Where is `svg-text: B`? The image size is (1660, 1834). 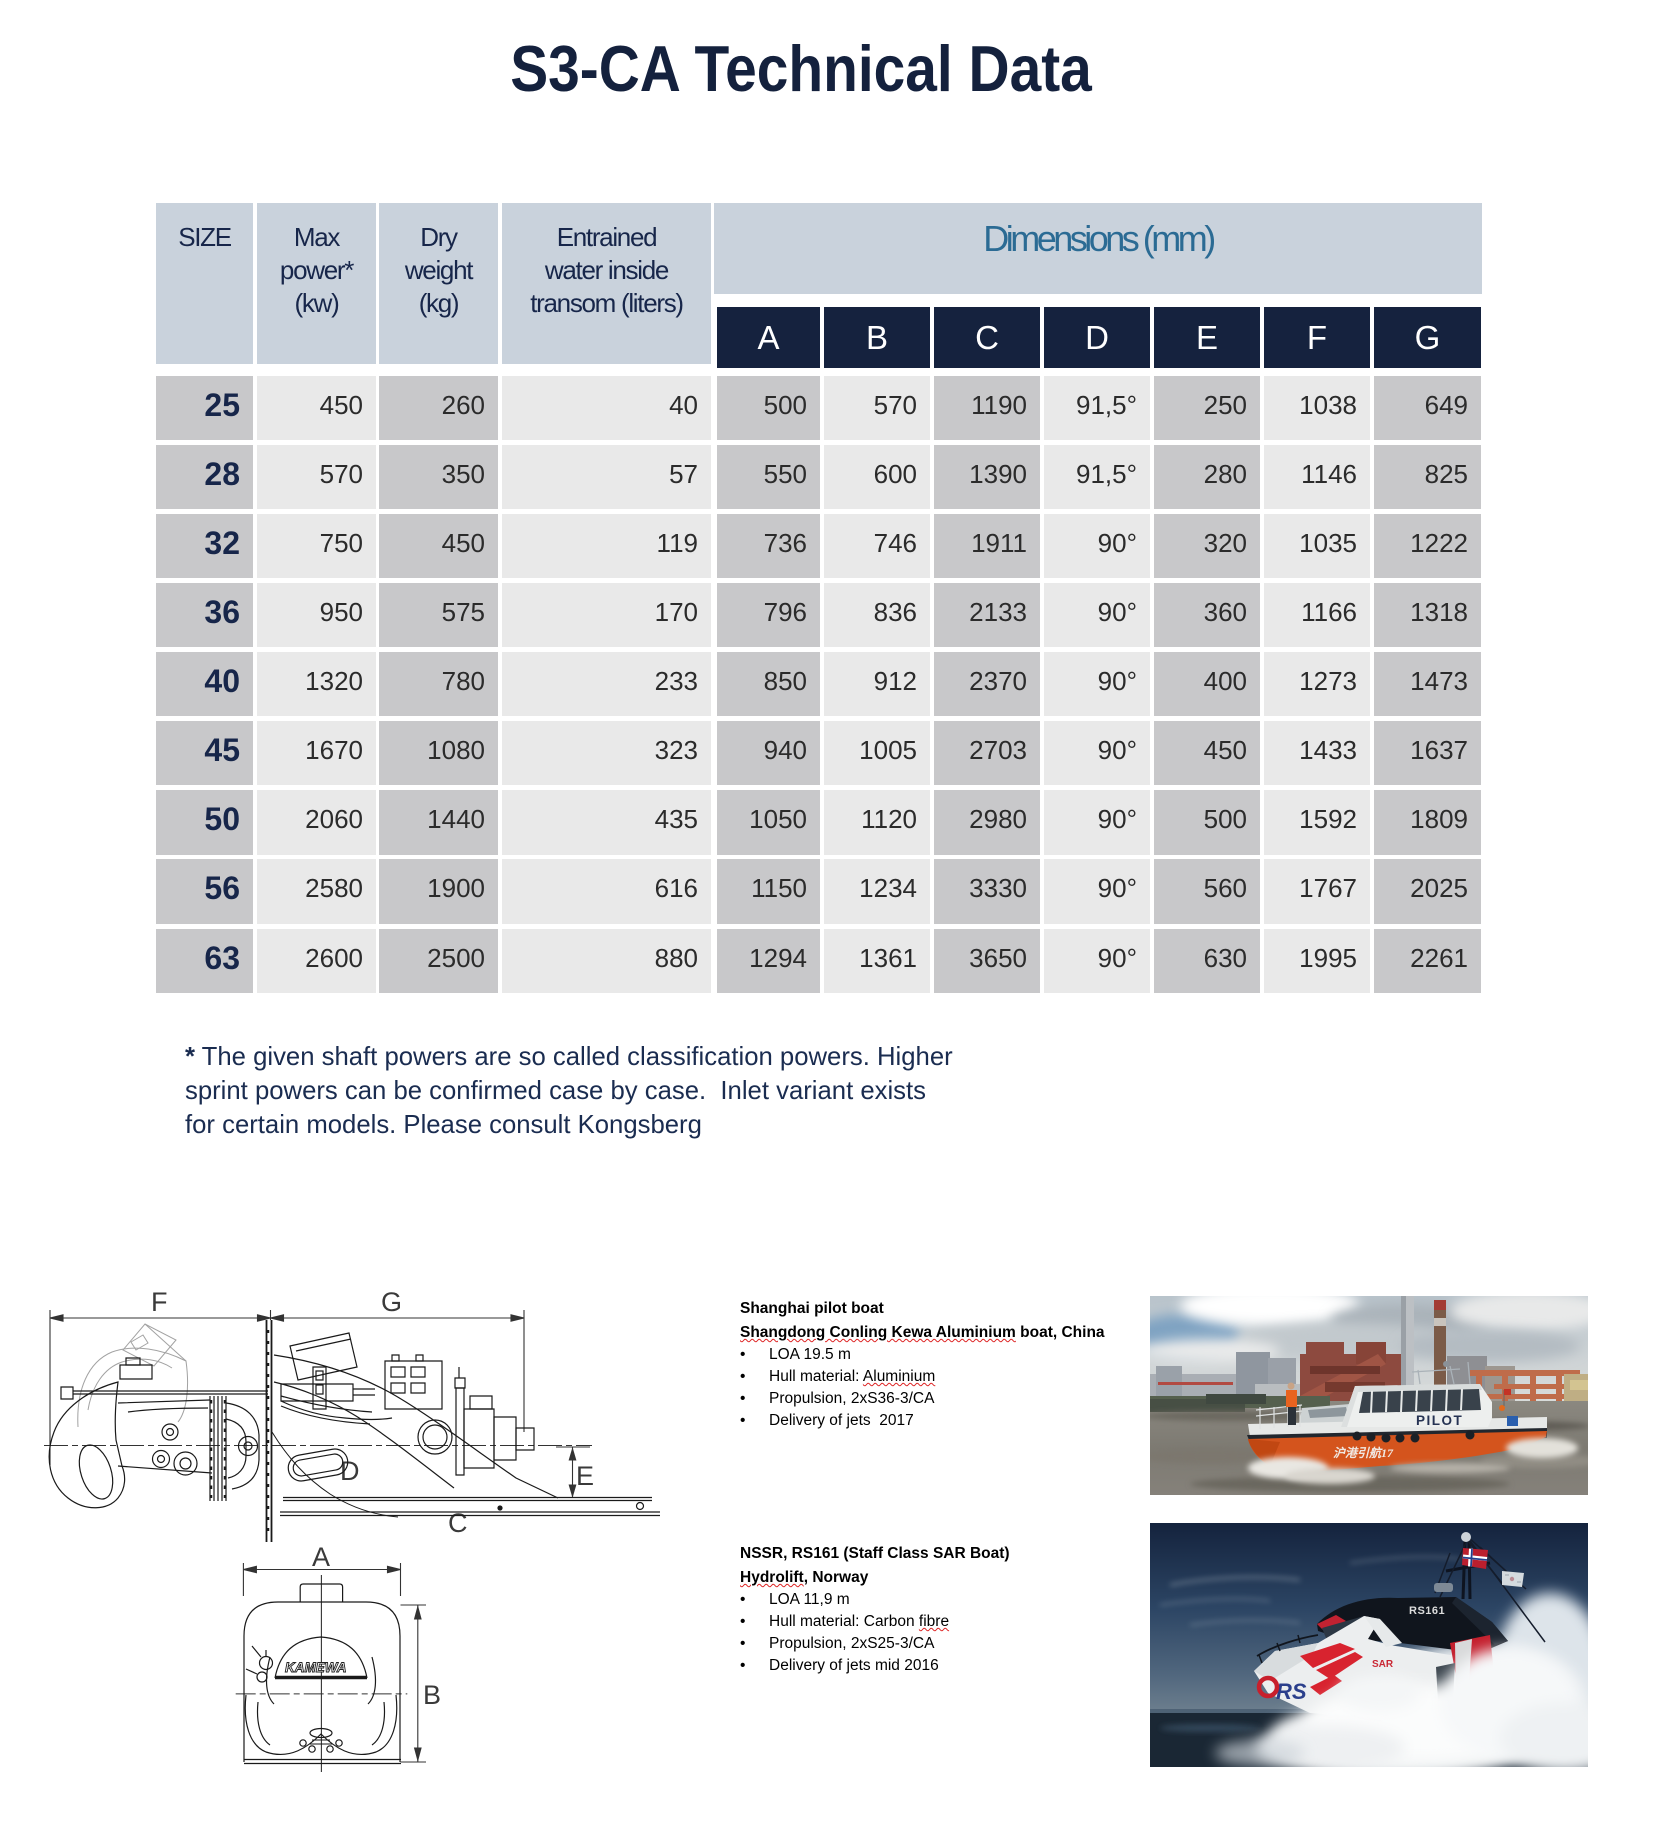
svg-text: B is located at coordinates (432, 1695).